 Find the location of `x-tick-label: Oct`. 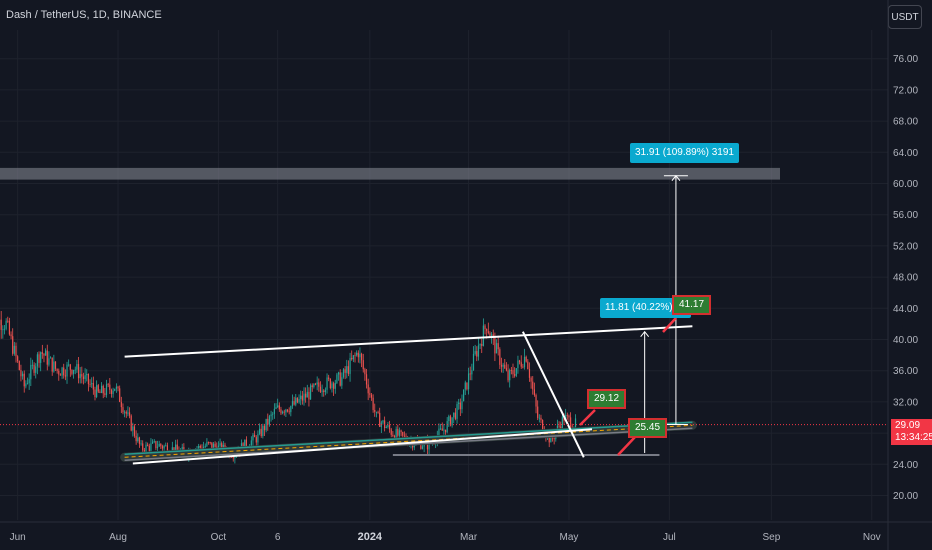

x-tick-label: Oct is located at coordinates (219, 537).